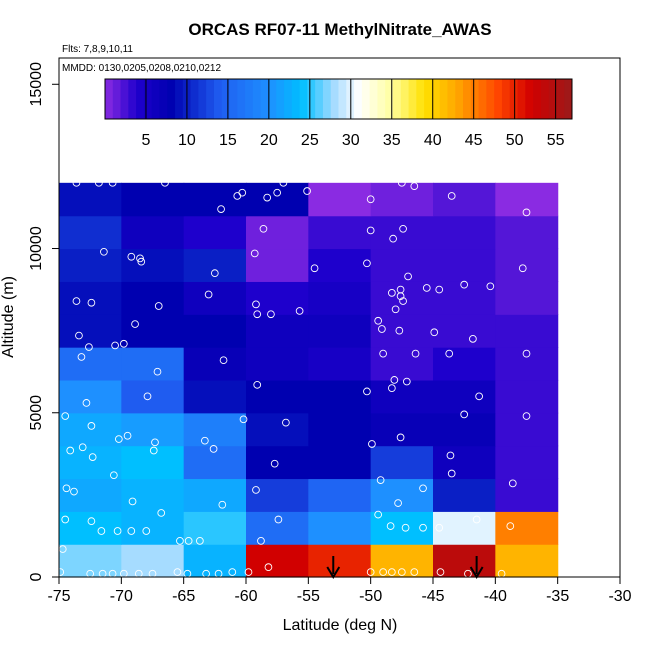  I want to click on colorbar-frame, so click(338, 99).